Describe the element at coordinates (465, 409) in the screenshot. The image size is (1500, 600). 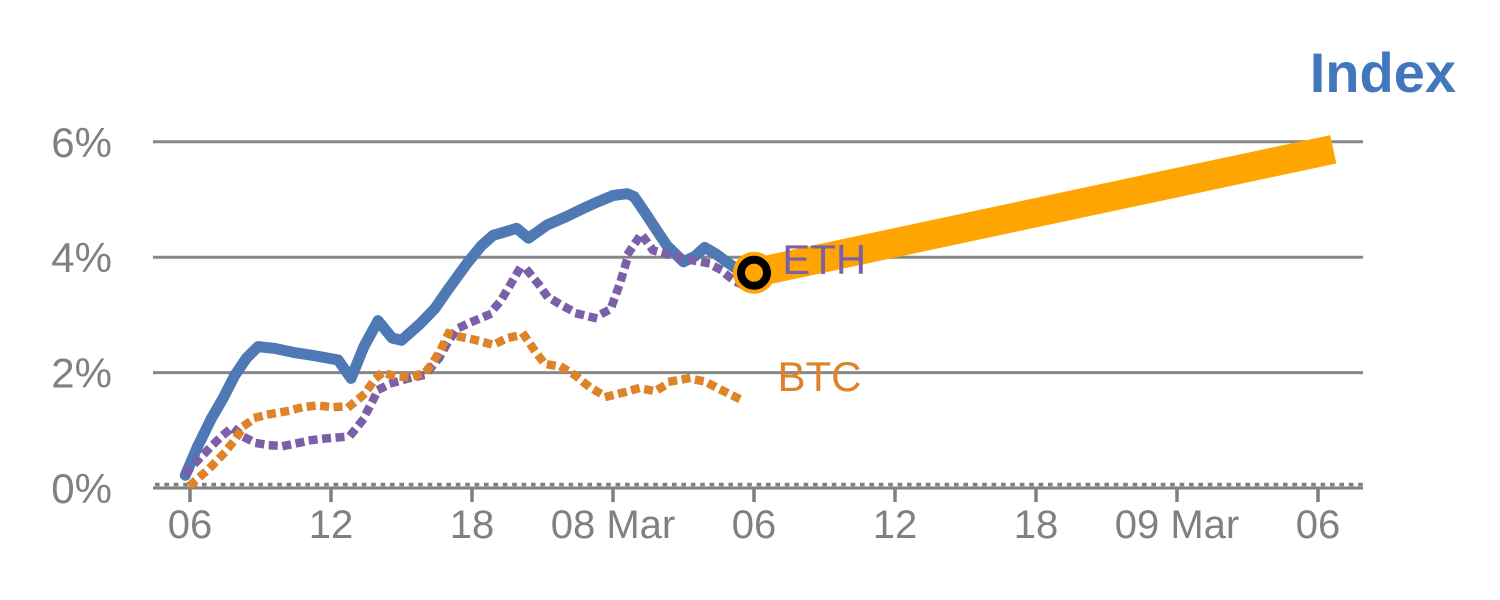
I see `series-btc` at that location.